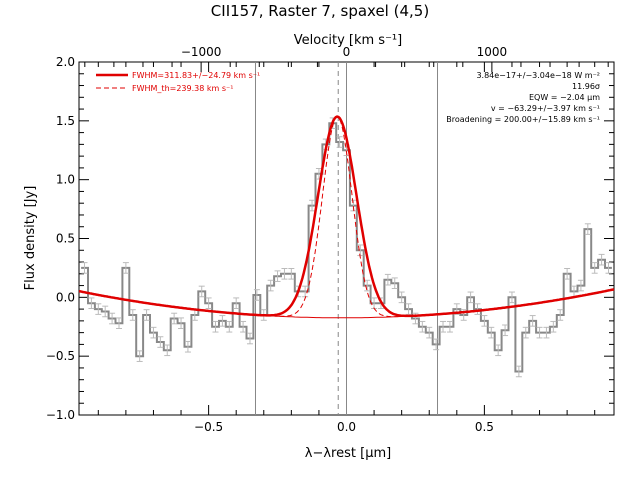 The width and height of the screenshot is (640, 480). What do you see at coordinates (347, 52) in the screenshot?
I see `top-tick-label: 0` at bounding box center [347, 52].